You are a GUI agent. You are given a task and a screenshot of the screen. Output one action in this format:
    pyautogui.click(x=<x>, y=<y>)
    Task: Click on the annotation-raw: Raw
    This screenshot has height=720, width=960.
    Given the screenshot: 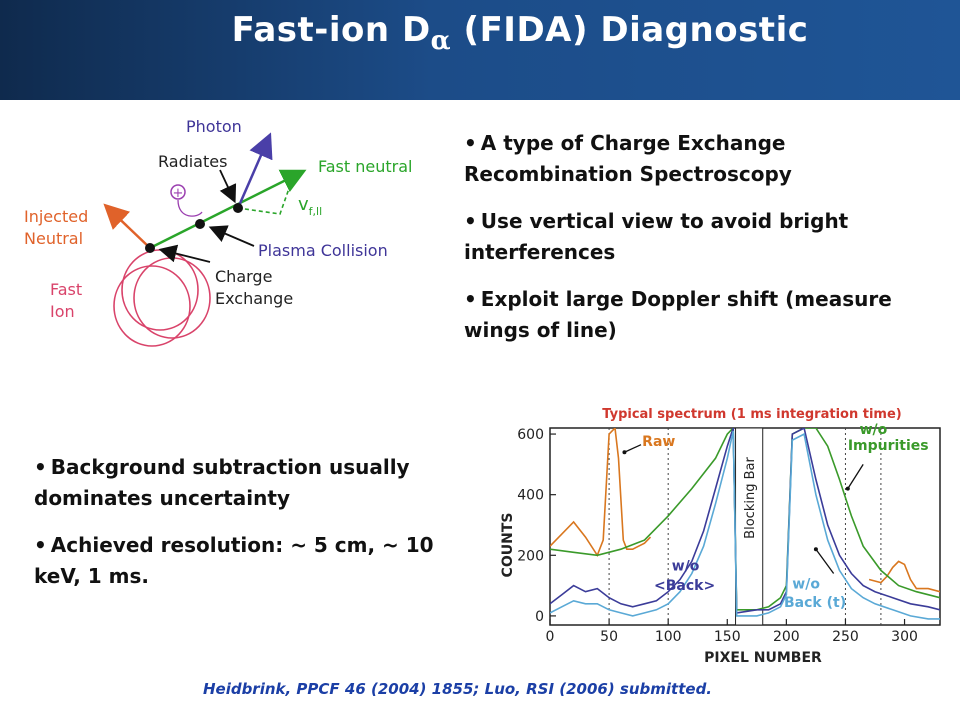 What is the action you would take?
    pyautogui.click(x=658, y=442)
    